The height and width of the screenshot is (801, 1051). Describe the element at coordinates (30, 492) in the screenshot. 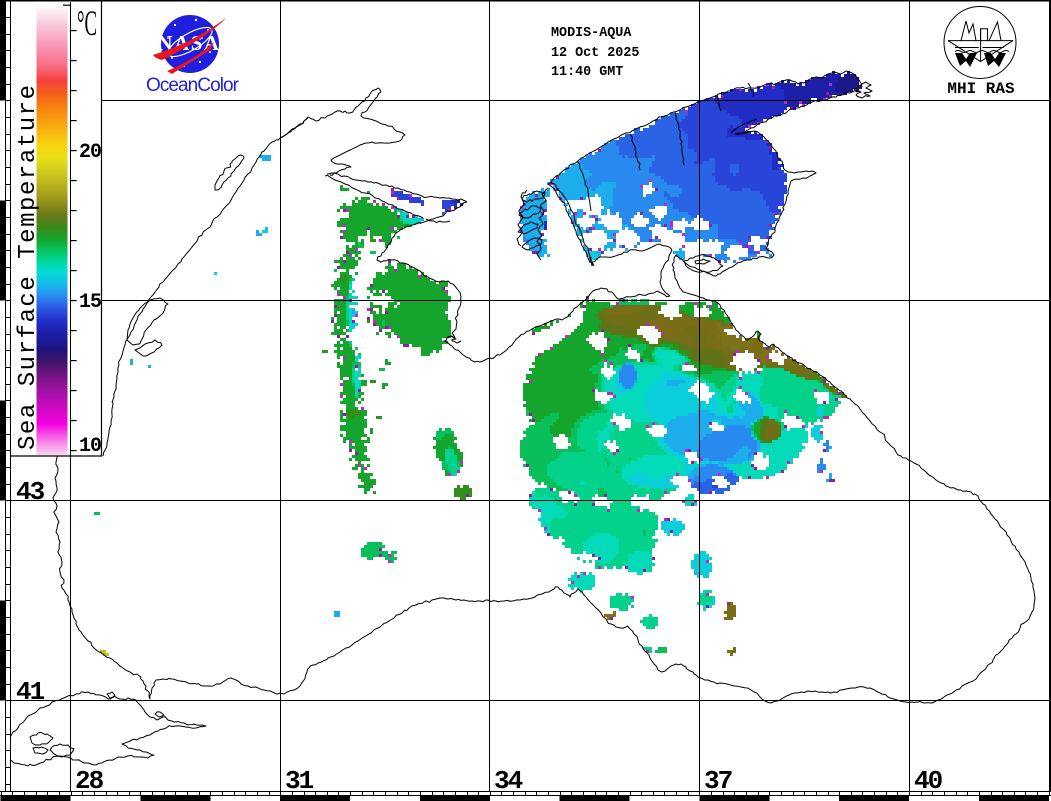

I see `svg-text: 43` at that location.